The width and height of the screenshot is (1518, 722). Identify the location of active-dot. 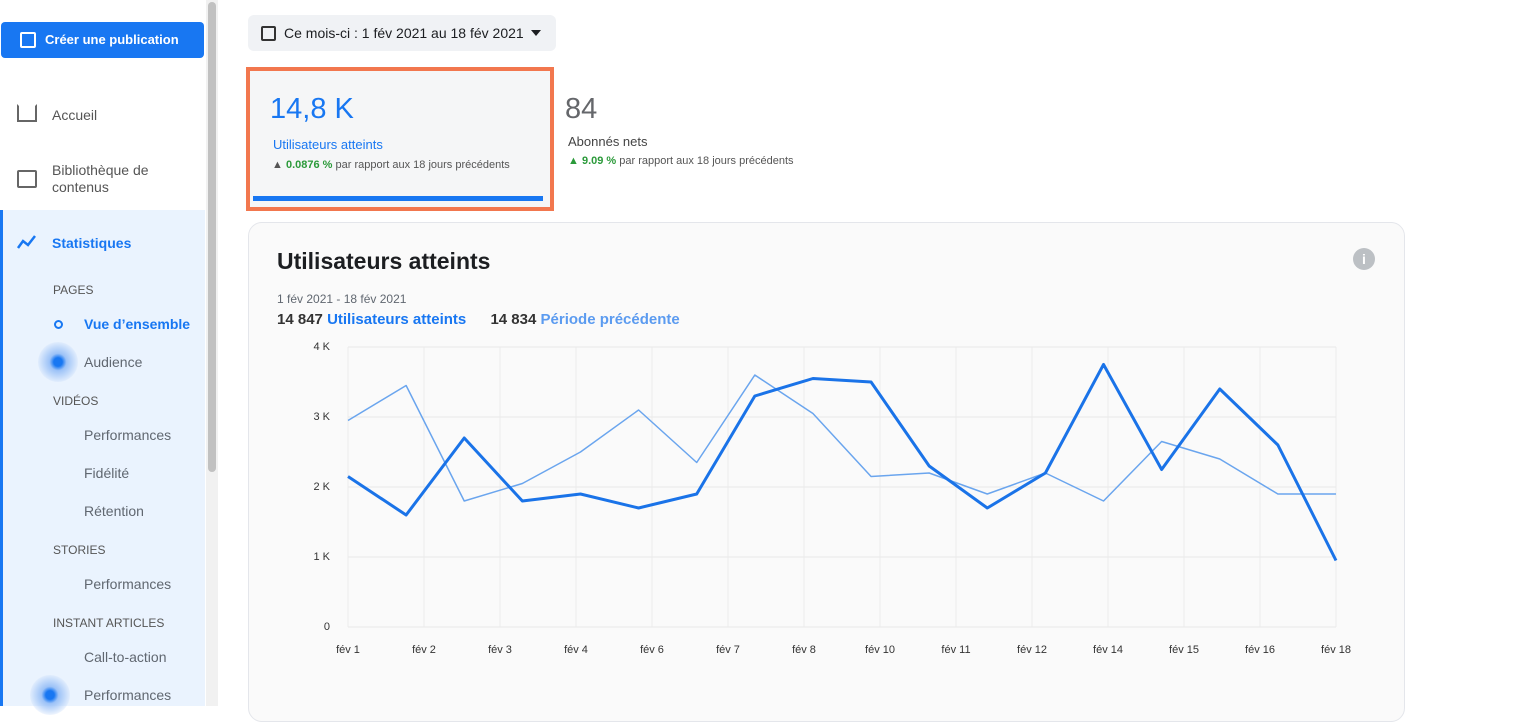
(58, 324).